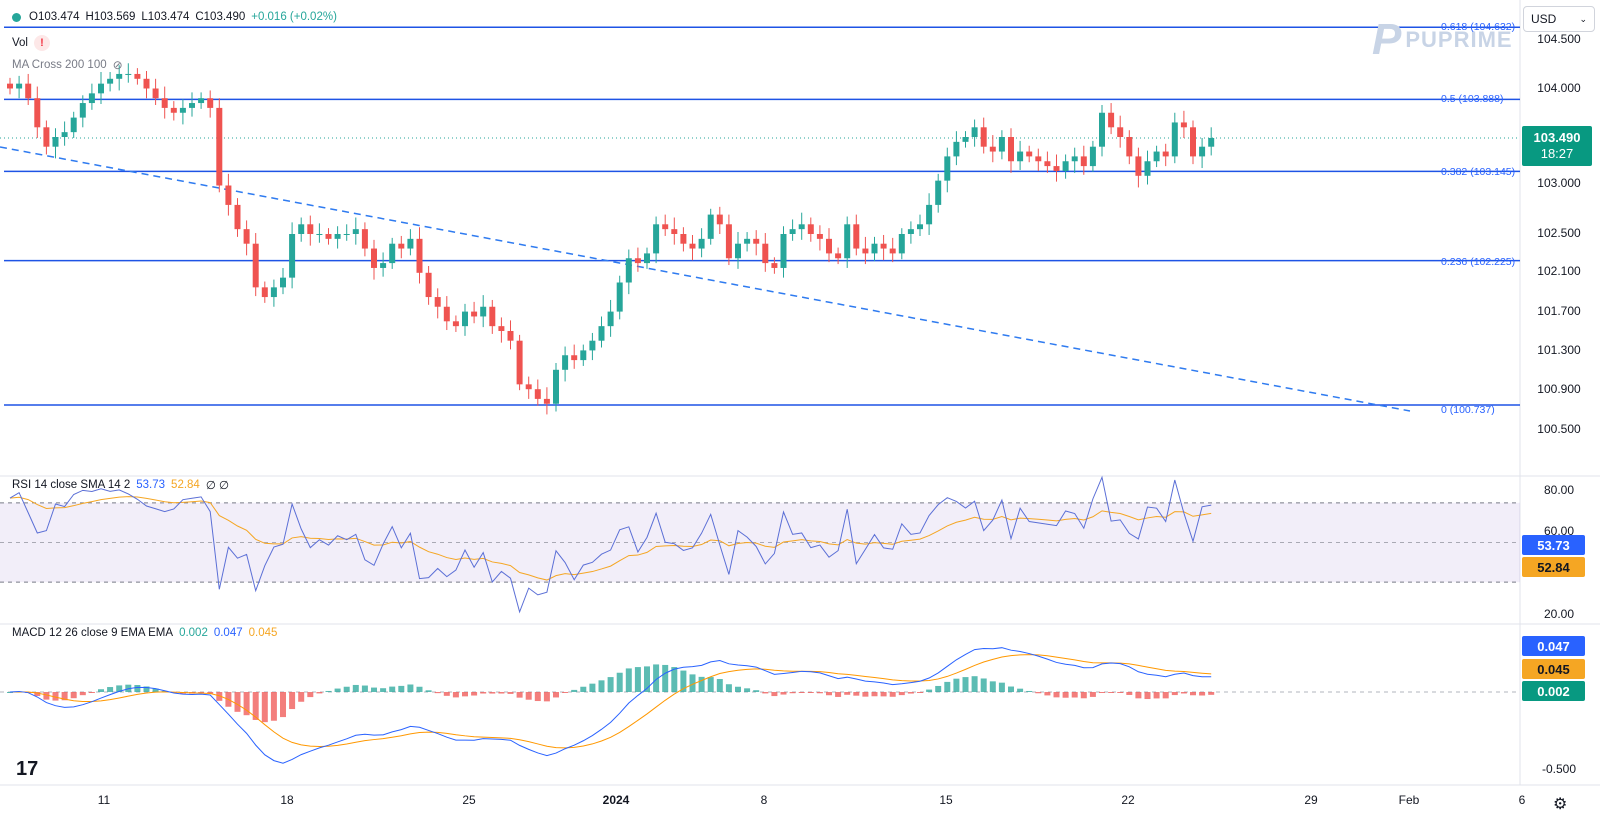 This screenshot has width=1600, height=822. What do you see at coordinates (1559, 233) in the screenshot?
I see `price-tick: 102.500` at bounding box center [1559, 233].